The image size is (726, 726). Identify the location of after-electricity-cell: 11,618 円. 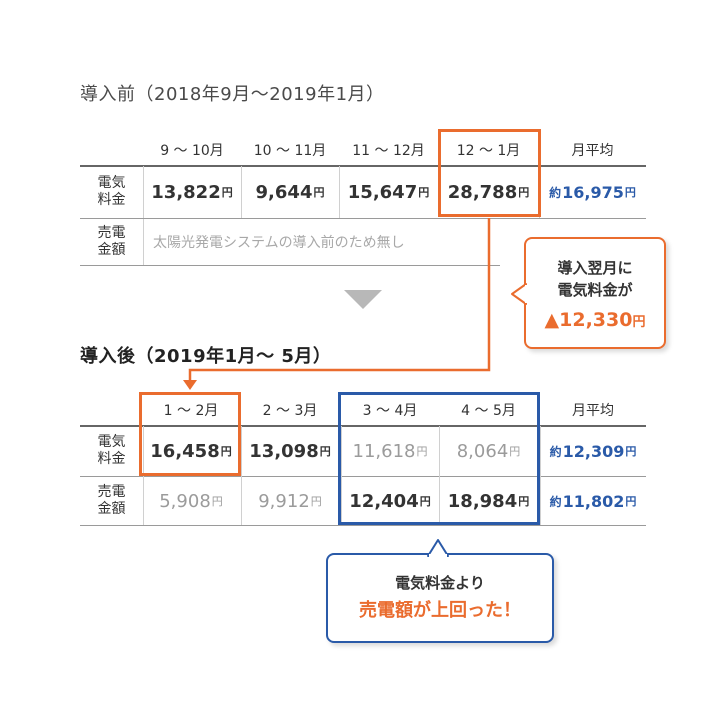
(390, 451).